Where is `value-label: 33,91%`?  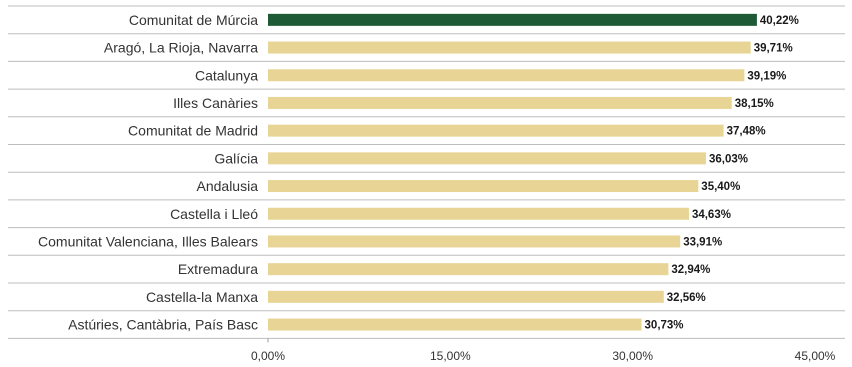 value-label: 33,91% is located at coordinates (702, 242).